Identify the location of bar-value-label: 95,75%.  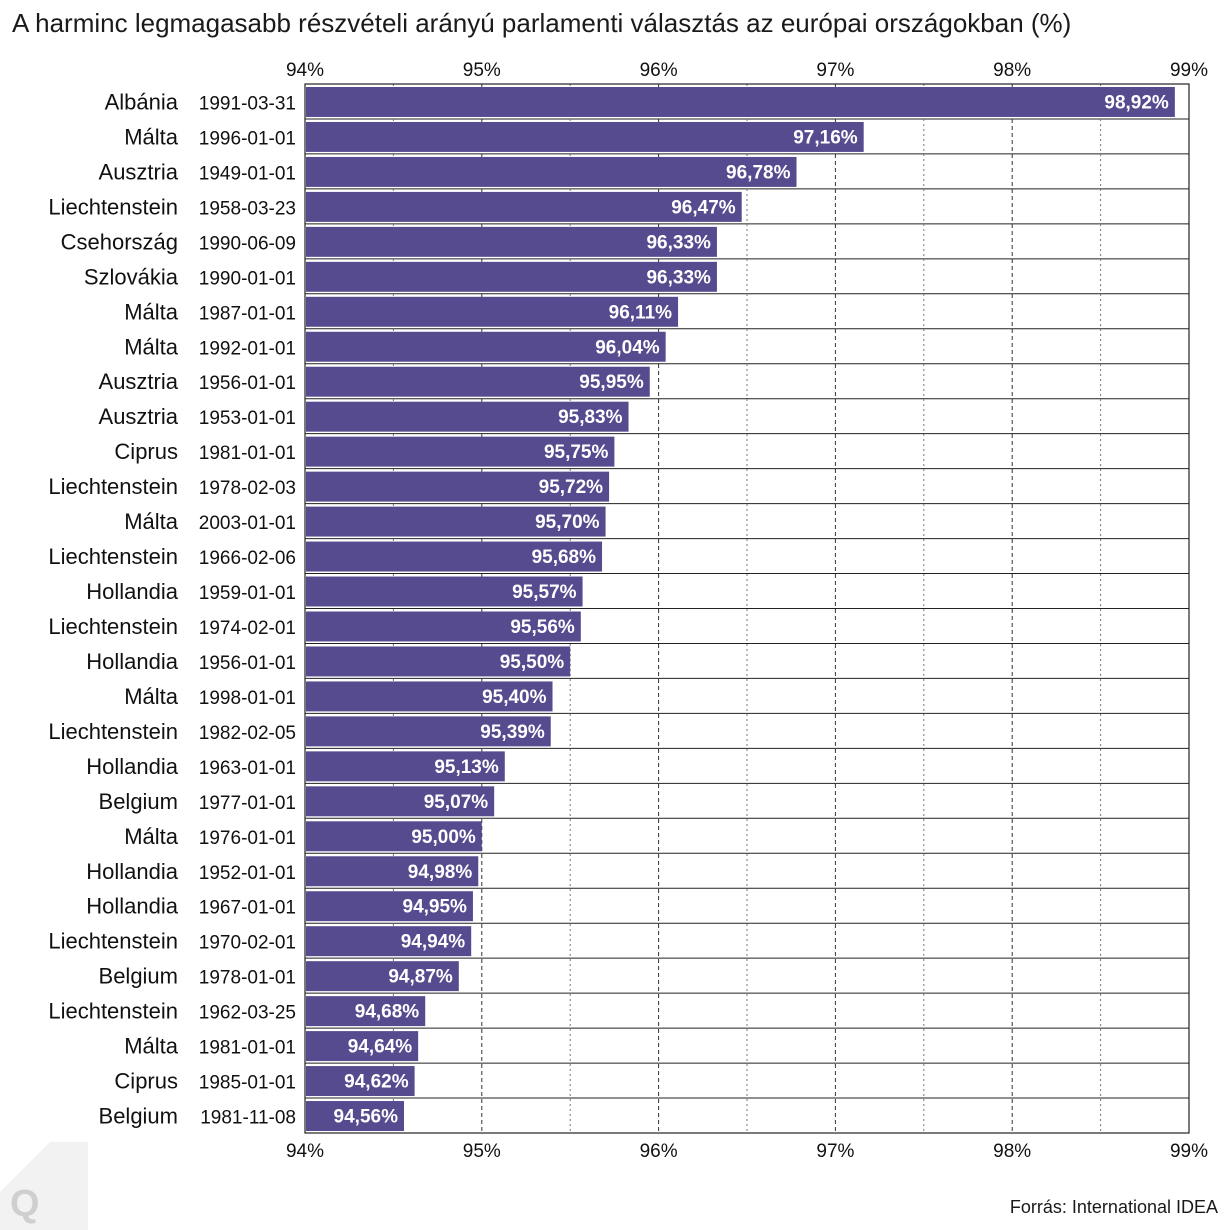
(576, 452).